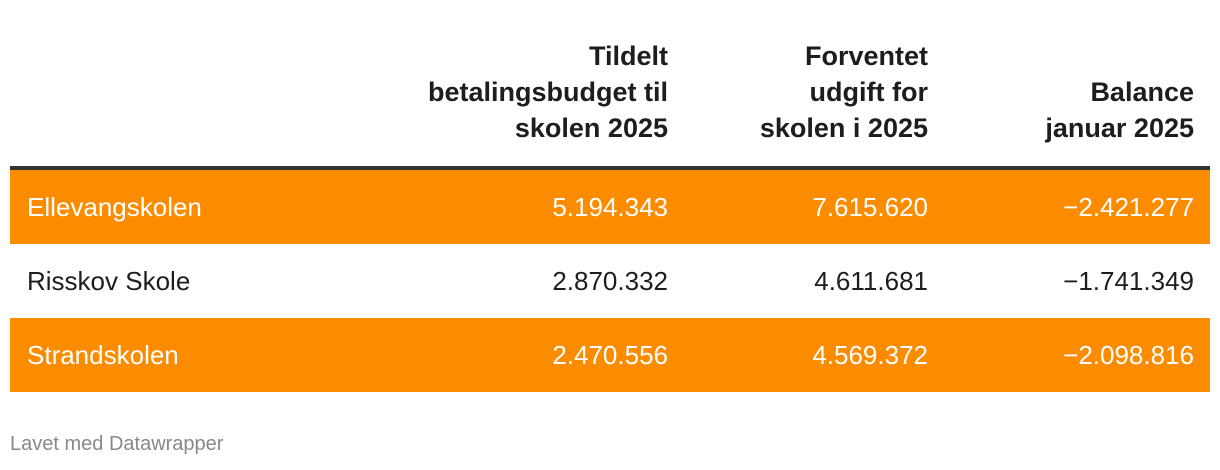 Image resolution: width=1220 pixels, height=470 pixels. Describe the element at coordinates (103, 354) in the screenshot. I see `school-name: Strandskolen` at that location.